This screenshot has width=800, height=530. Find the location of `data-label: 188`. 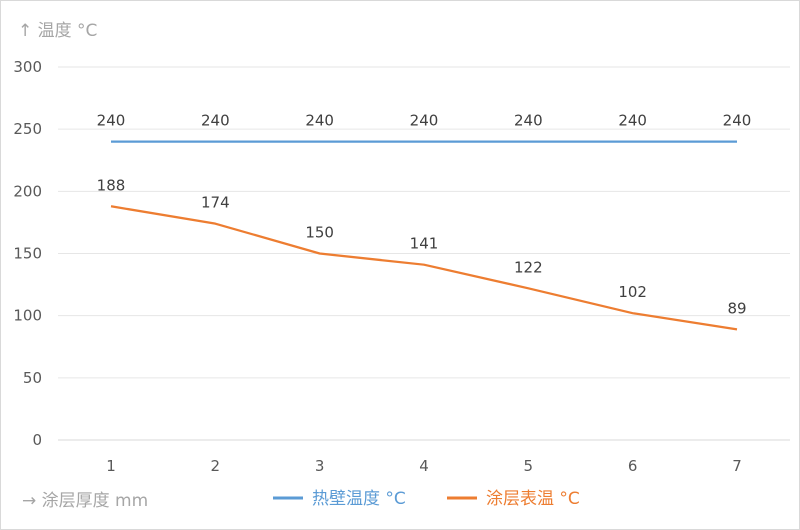

data-label: 188 is located at coordinates (111, 185).